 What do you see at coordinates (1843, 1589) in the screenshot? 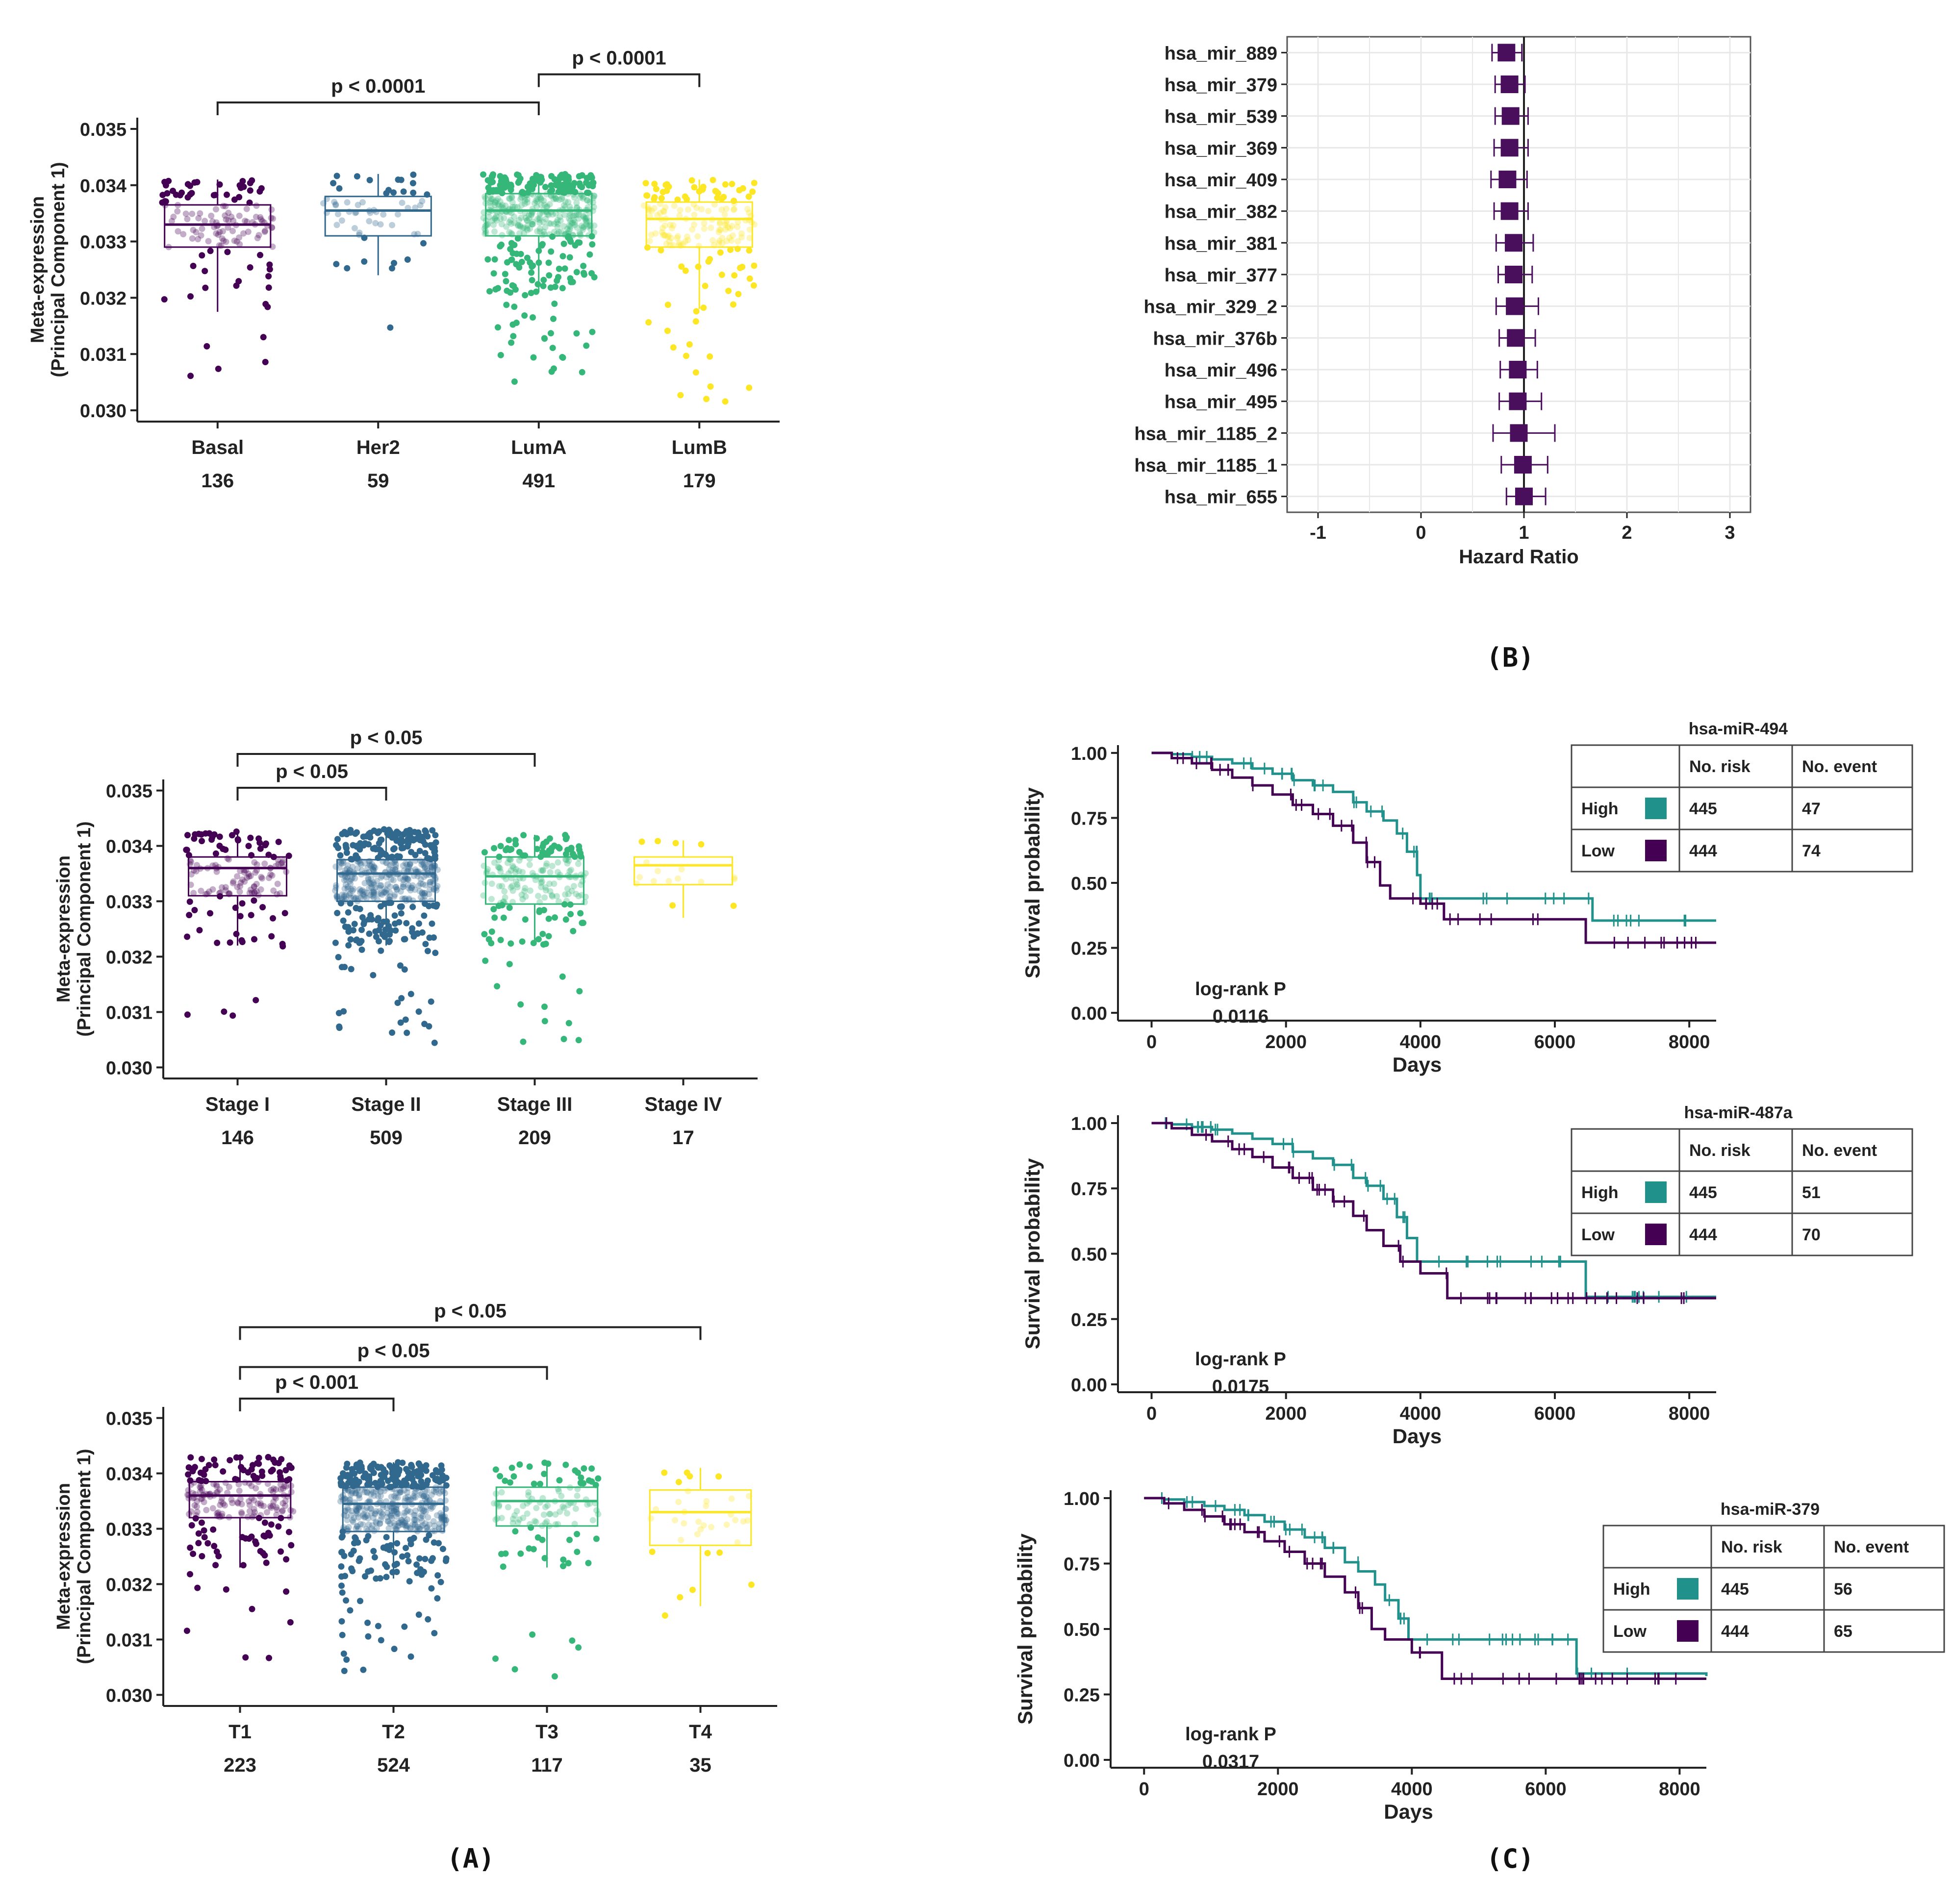
I see `table-cell: 56` at bounding box center [1843, 1589].